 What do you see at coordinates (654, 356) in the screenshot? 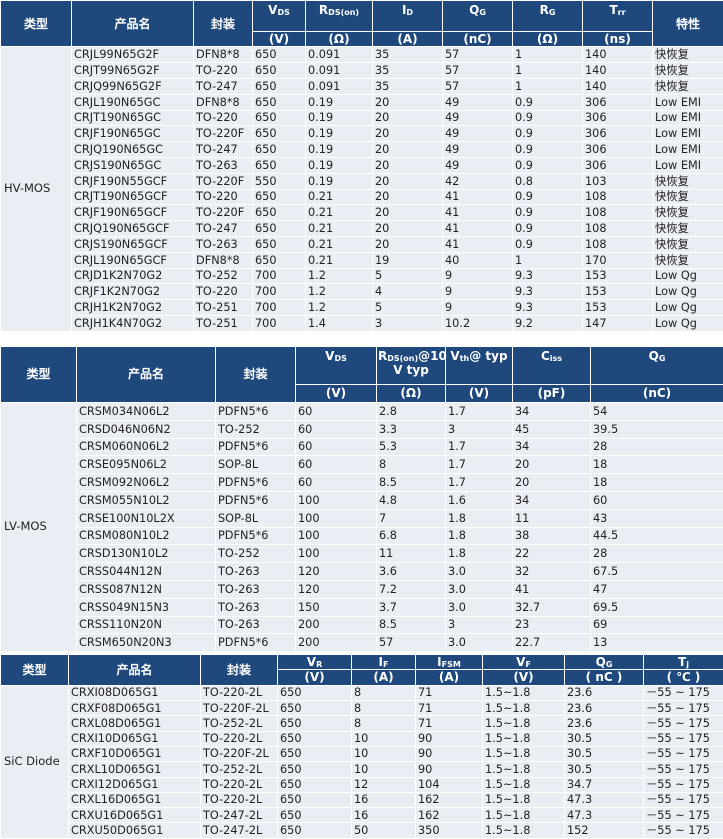
I see `header-label: Q` at bounding box center [654, 356].